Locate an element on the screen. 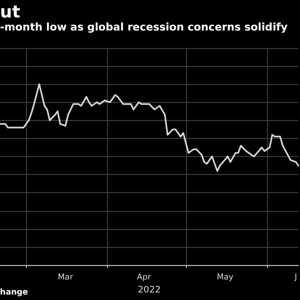  x-axis-title: 2022 is located at coordinates (149, 290).